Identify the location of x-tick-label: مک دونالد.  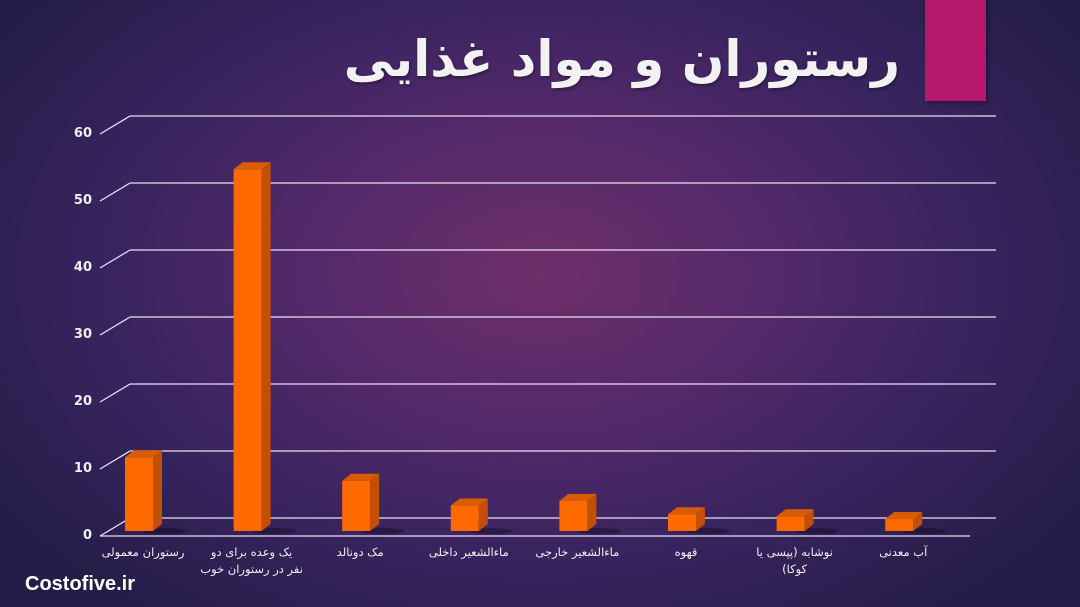
(360, 552).